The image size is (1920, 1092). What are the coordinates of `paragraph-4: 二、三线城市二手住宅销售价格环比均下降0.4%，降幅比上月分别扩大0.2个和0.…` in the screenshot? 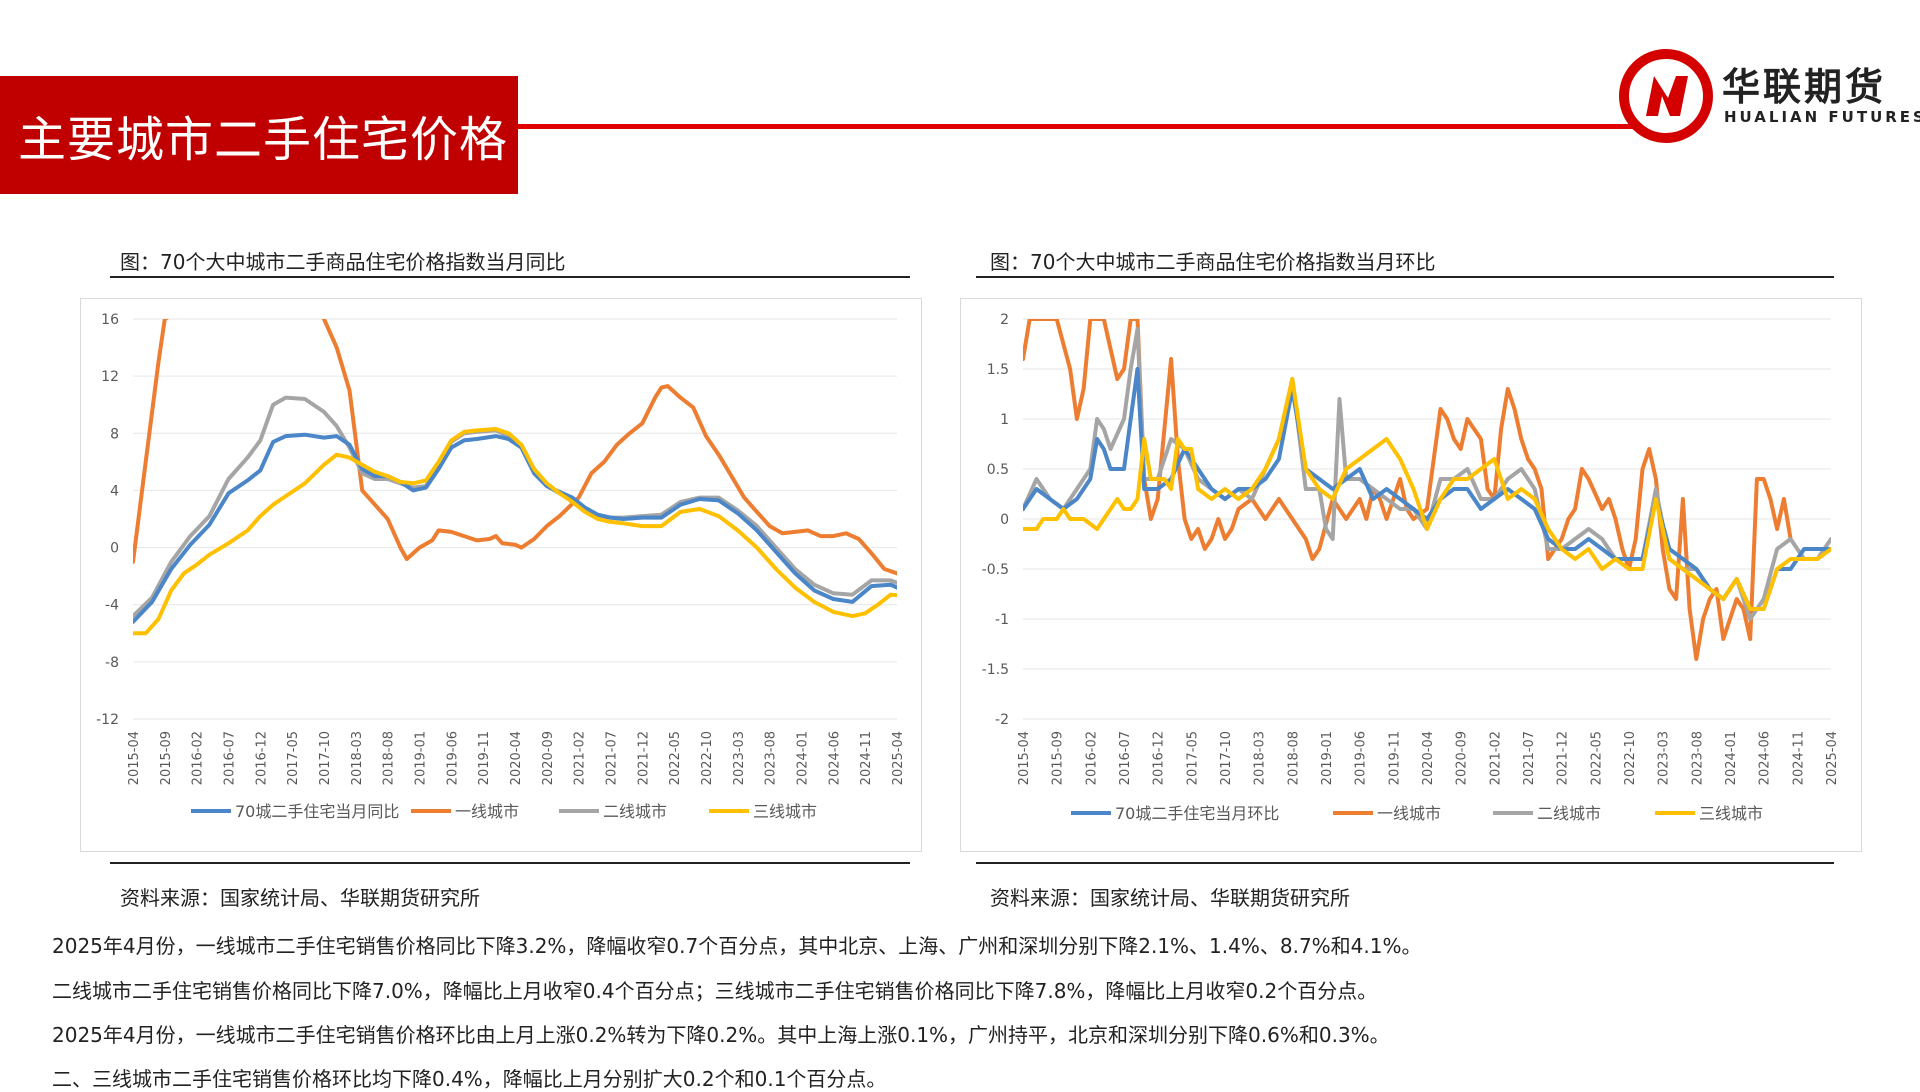 It's located at (469, 1079).